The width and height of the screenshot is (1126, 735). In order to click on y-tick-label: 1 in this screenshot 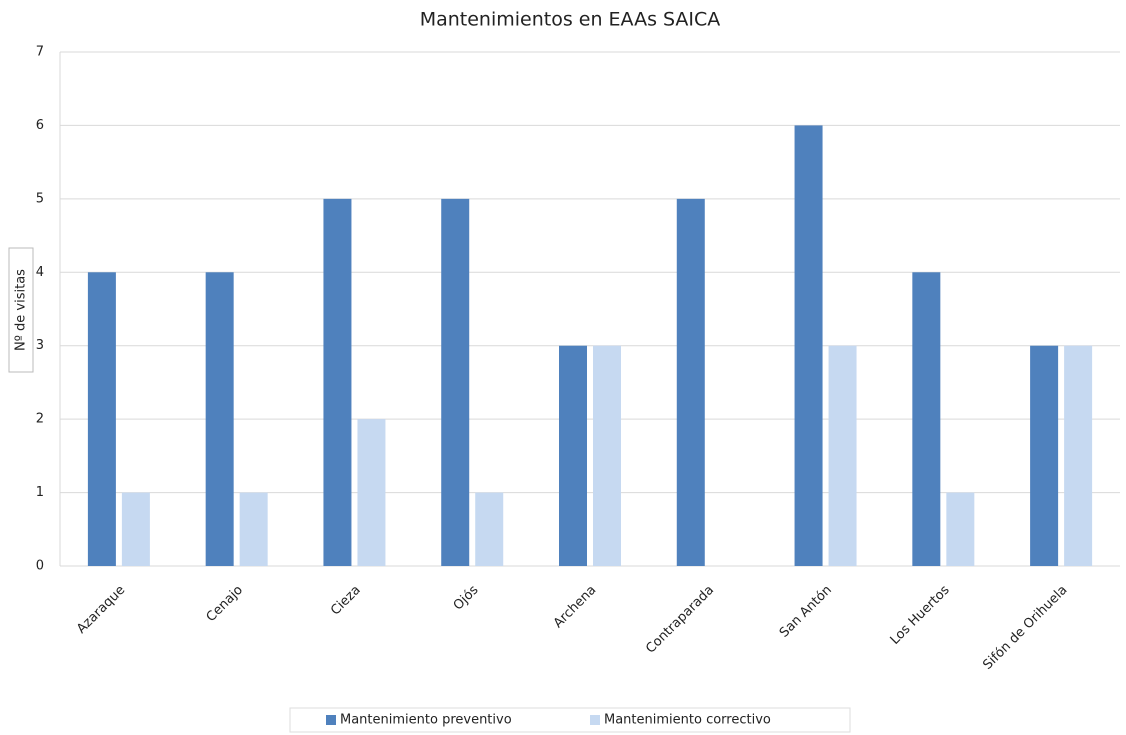, I will do `click(40, 492)`.